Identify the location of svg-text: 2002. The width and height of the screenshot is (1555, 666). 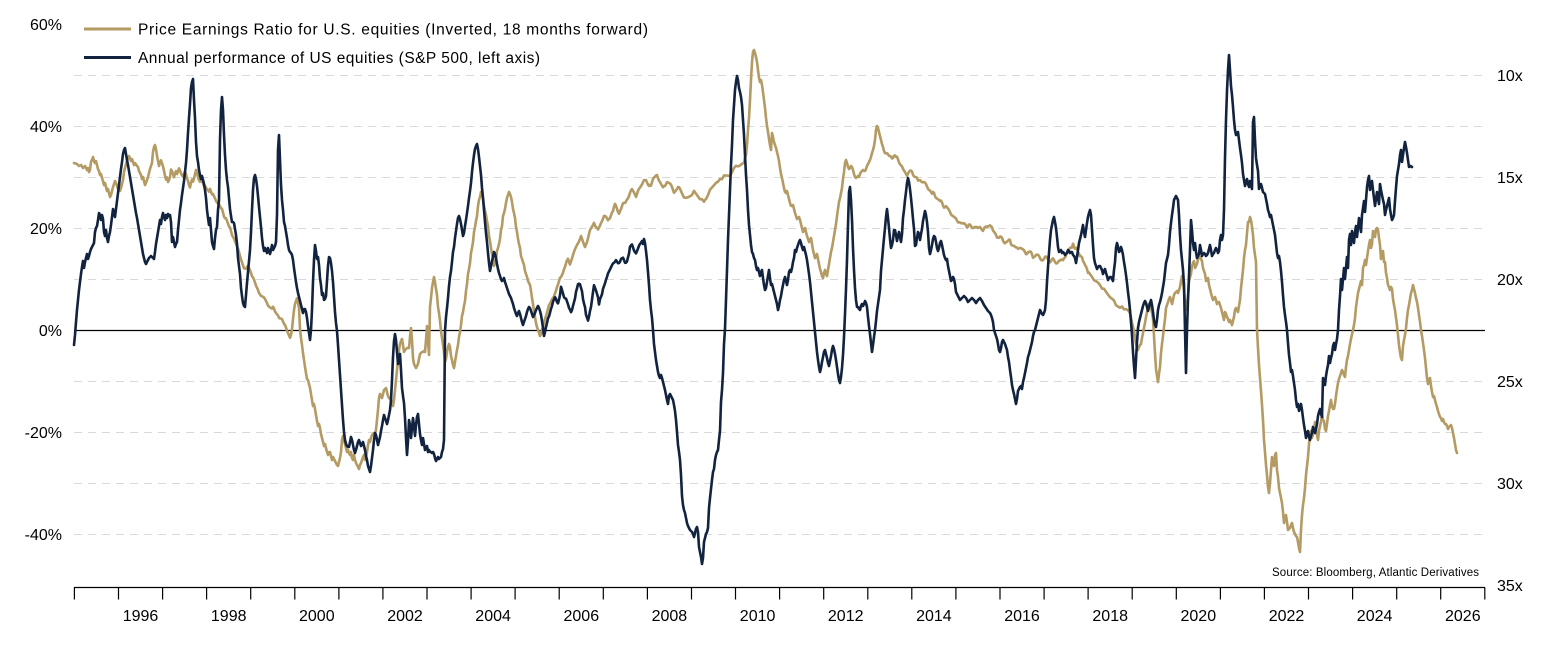
(405, 616).